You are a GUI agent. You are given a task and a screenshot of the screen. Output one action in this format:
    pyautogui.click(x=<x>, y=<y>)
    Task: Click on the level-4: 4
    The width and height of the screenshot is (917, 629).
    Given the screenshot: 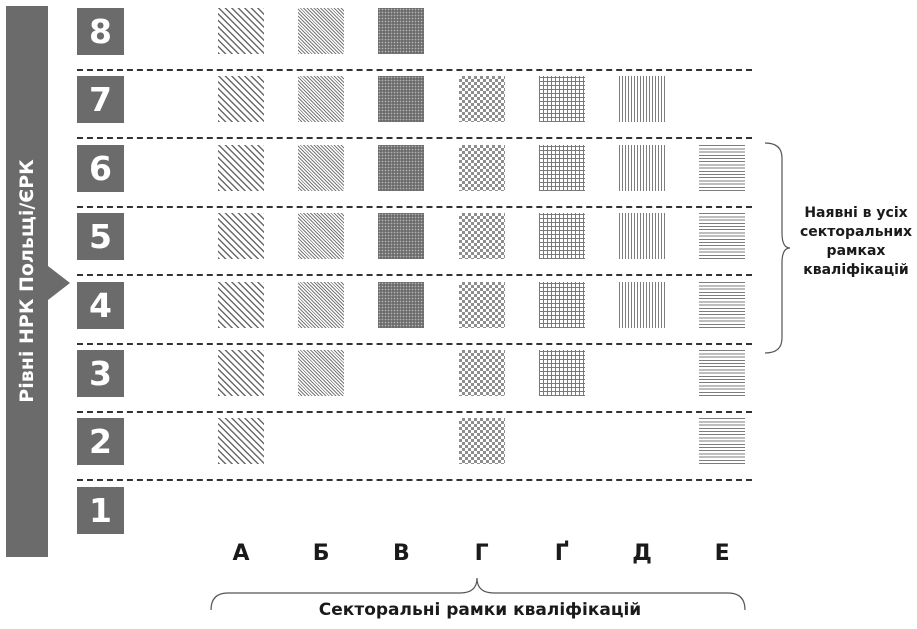 What is the action you would take?
    pyautogui.click(x=100, y=305)
    